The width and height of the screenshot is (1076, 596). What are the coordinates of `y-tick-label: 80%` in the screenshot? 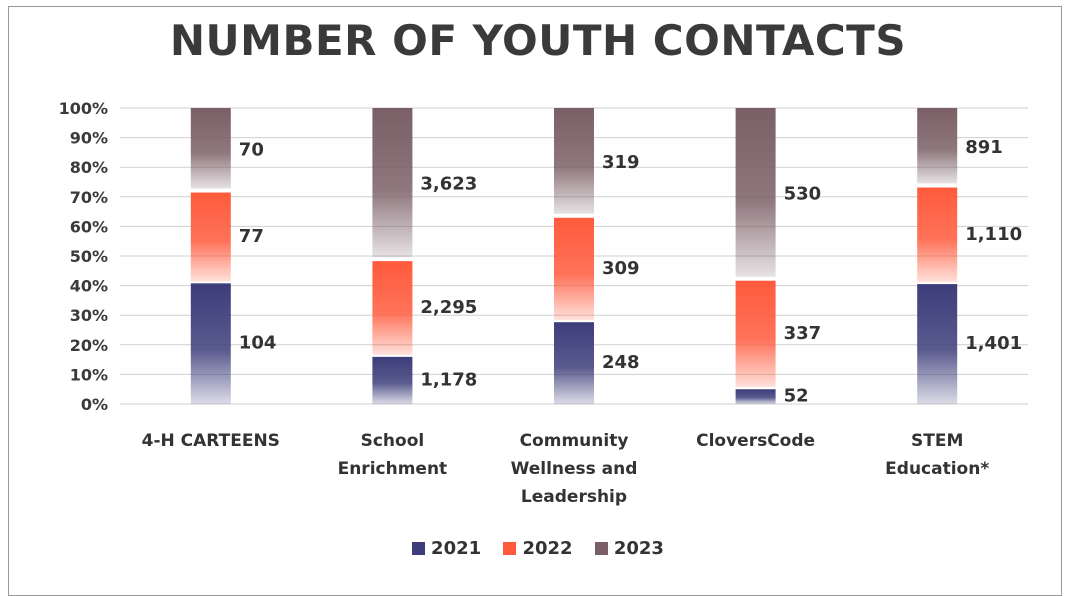 It's located at (89, 167).